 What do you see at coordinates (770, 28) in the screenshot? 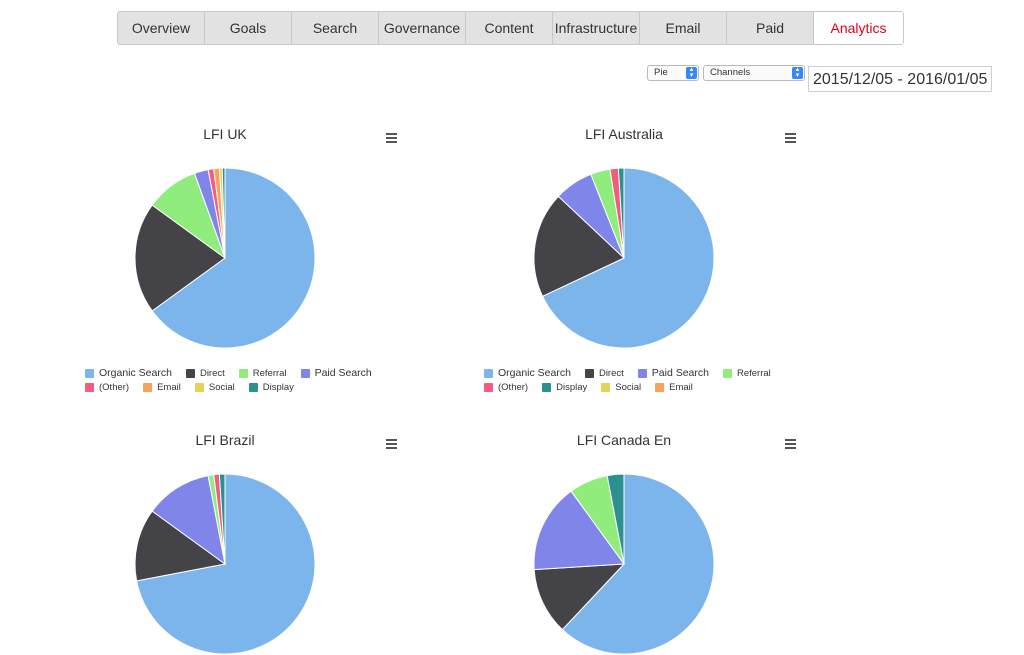
I see `tab-paid: Paid` at bounding box center [770, 28].